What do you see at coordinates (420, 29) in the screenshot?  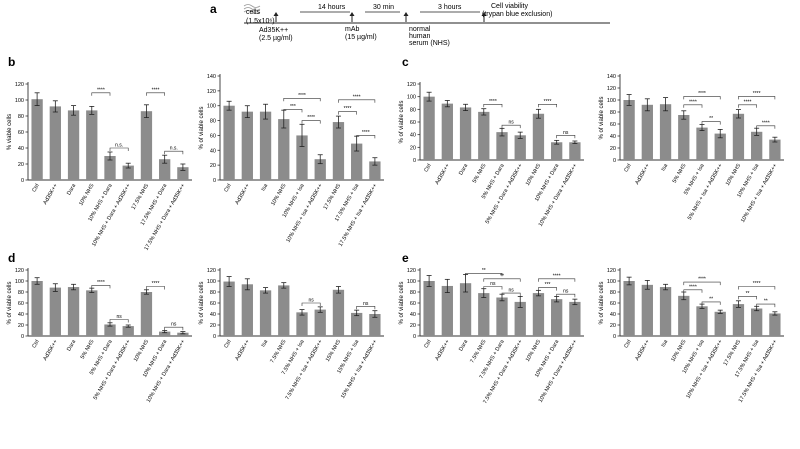 I see `timeline-nhs1: normal` at bounding box center [420, 29].